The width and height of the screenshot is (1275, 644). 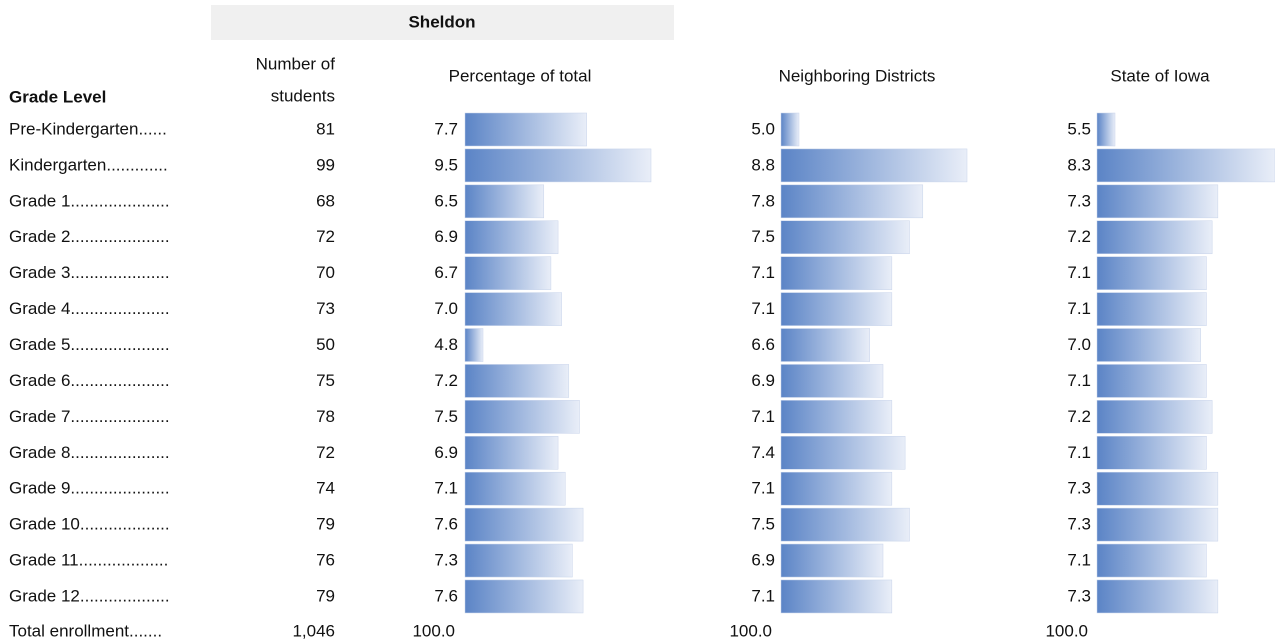 What do you see at coordinates (857, 75) in the screenshot?
I see `column-header: Neighboring Districts` at bounding box center [857, 75].